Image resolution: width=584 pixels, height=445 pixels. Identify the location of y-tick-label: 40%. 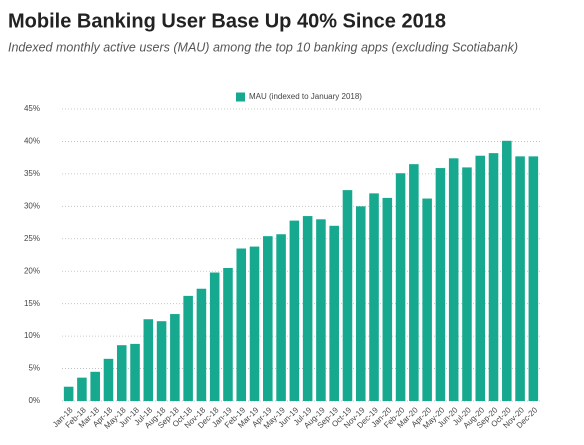
(32, 141).